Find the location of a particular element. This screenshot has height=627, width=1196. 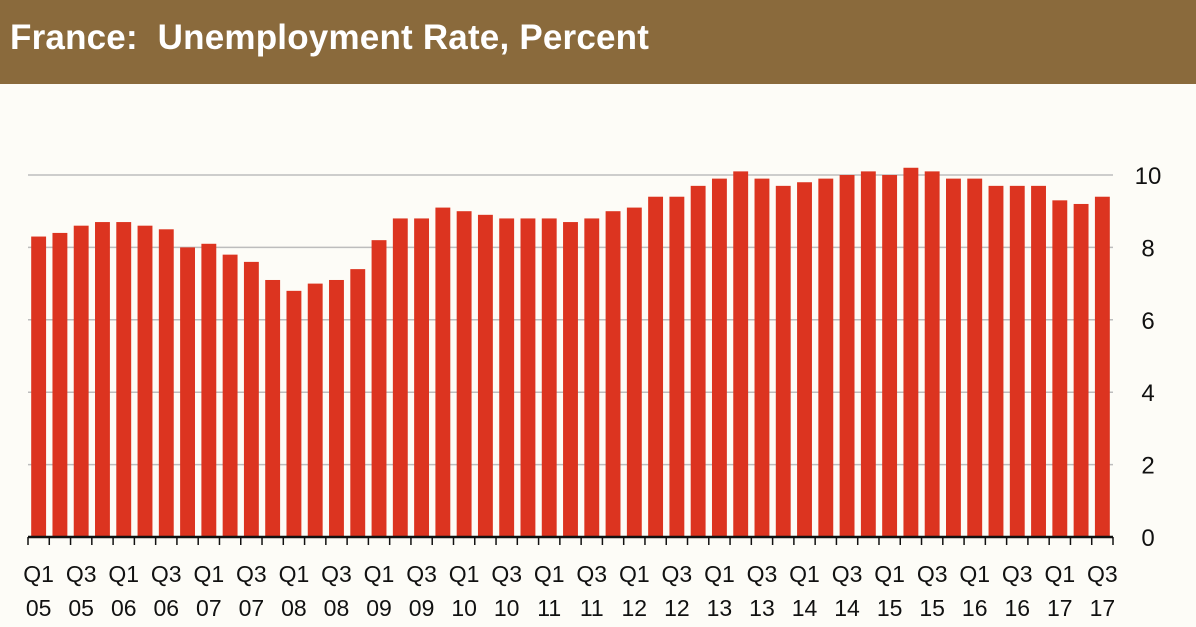

title-bar: France: Unemployment Rate, Percent is located at coordinates (598, 42).